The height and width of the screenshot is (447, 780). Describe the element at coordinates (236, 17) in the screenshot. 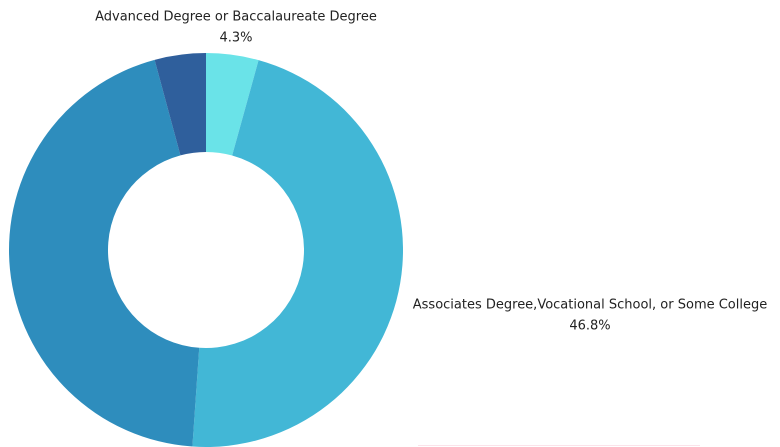

I see `slice-label: Advanced Degree or Baccalaureate Degree` at that location.